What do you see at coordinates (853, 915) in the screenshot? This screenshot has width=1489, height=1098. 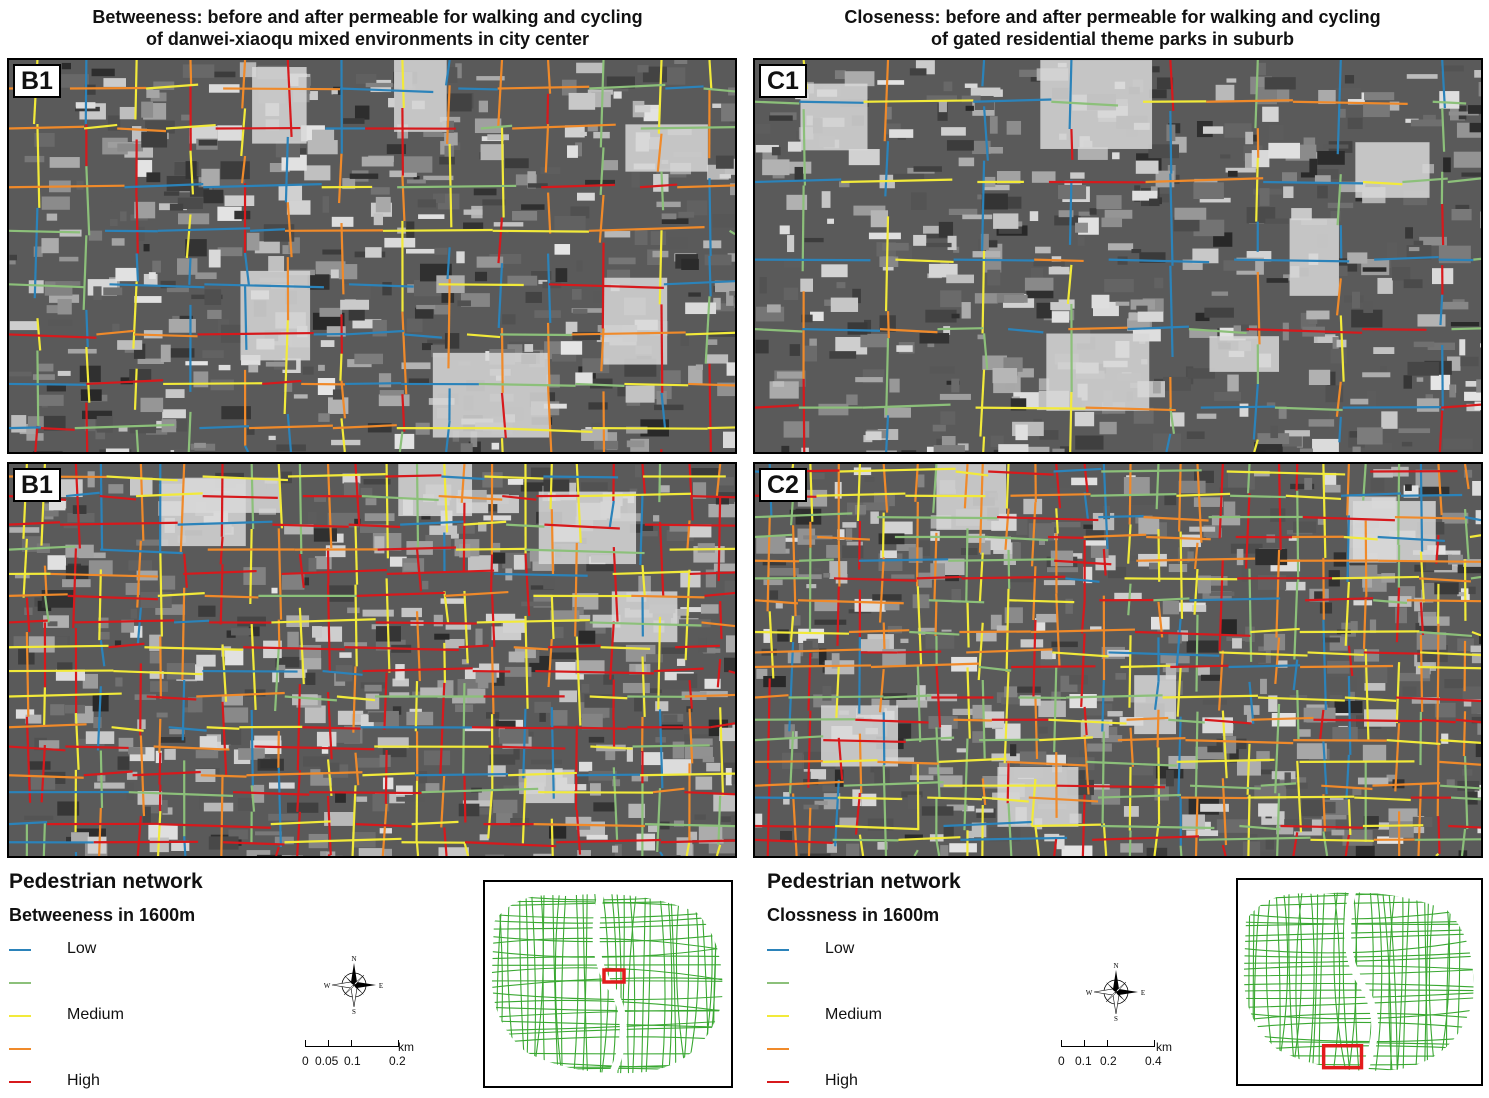 I see `legend-subheading: Clossness in 1600m` at bounding box center [853, 915].